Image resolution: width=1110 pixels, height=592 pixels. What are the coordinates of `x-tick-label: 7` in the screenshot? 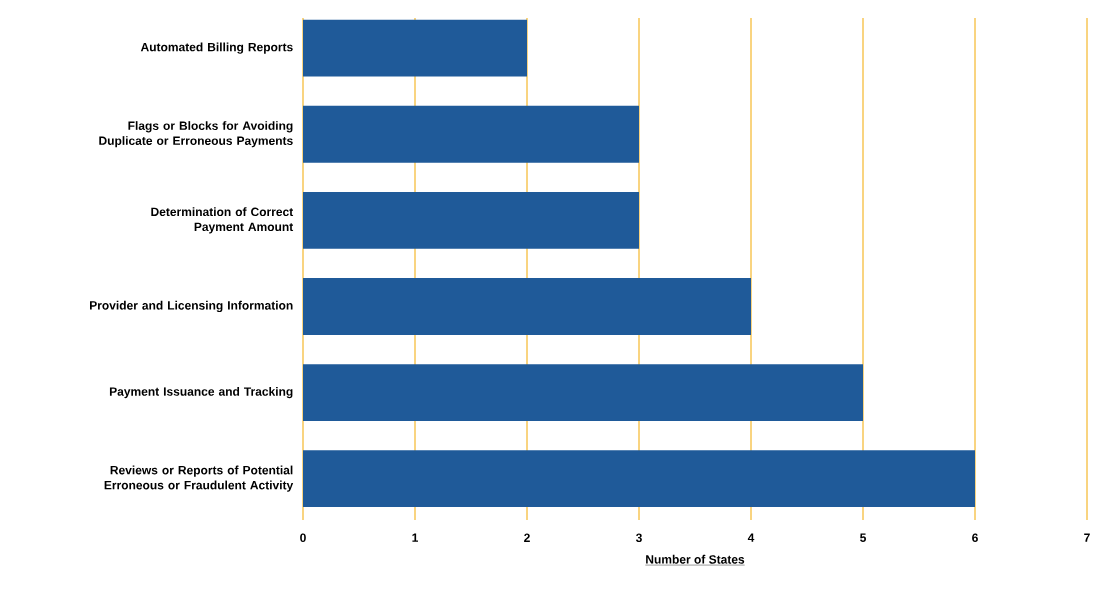 It's located at (1087, 537).